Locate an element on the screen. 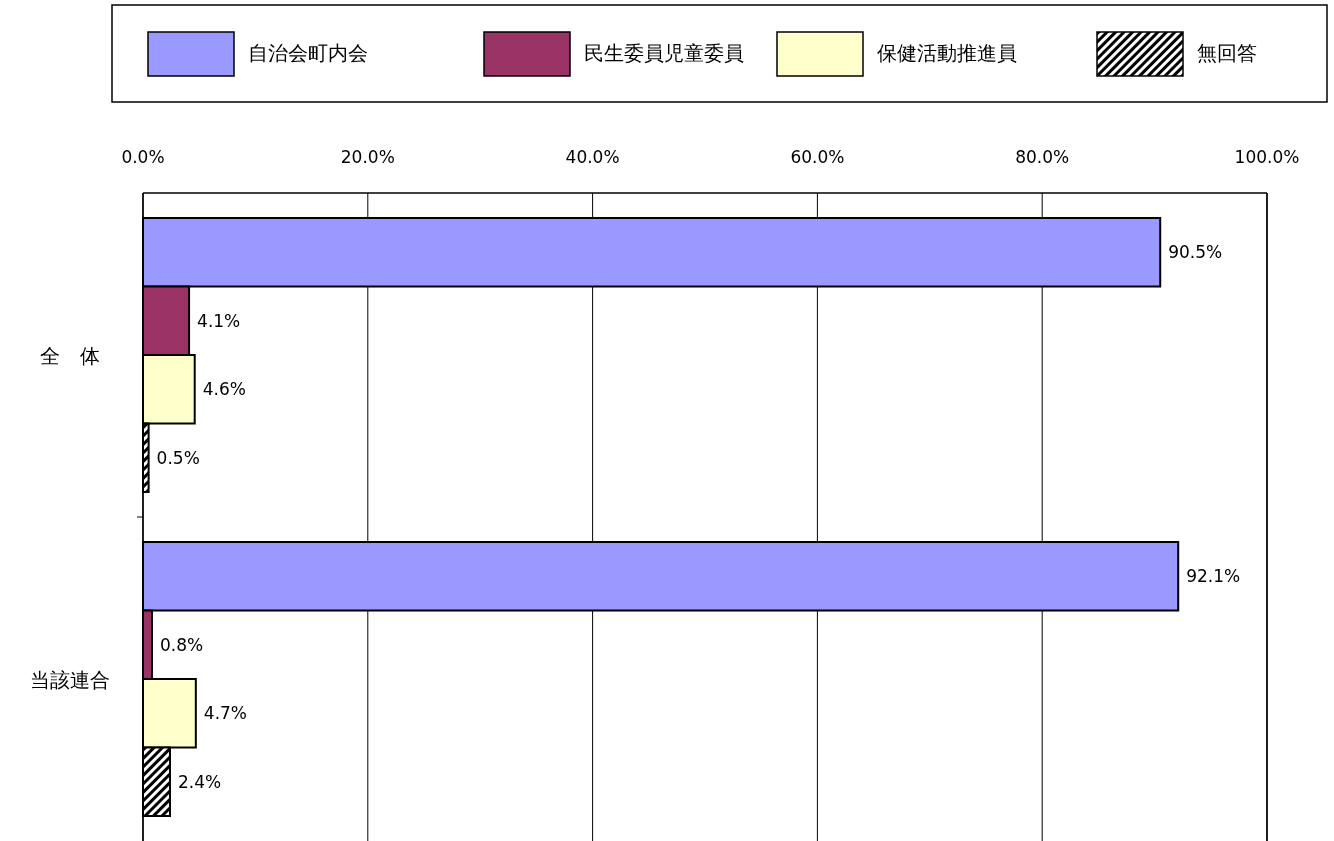 The height and width of the screenshot is (841, 1334). x-tick-label: 60.0% is located at coordinates (817, 157).